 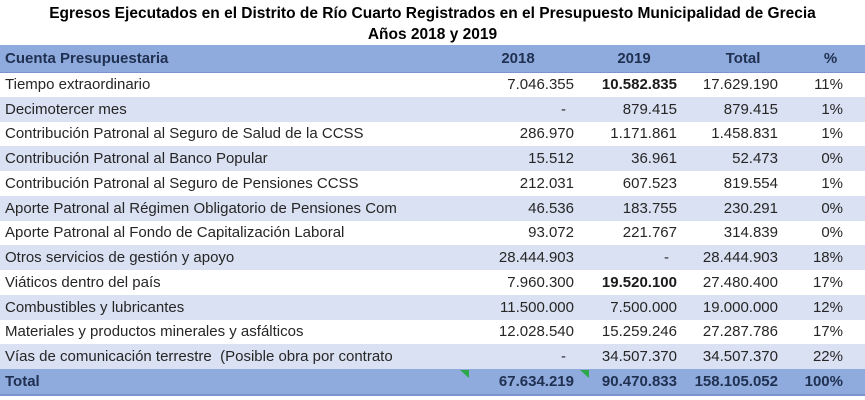 What do you see at coordinates (643, 134) in the screenshot?
I see `cell-y2019: 1.171.861` at bounding box center [643, 134].